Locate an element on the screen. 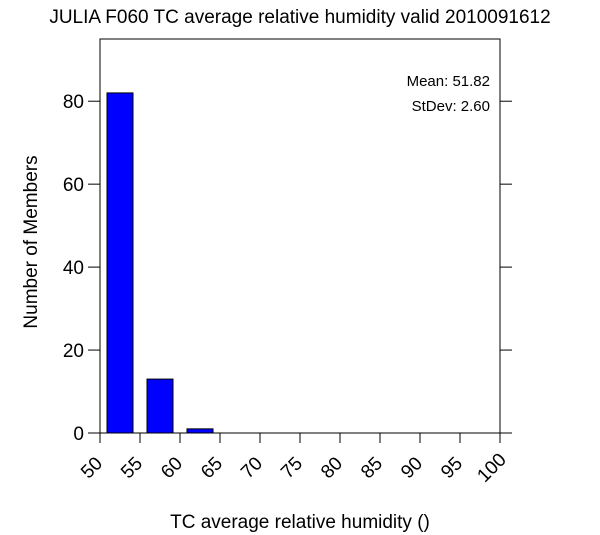  x-tick-label: 100 is located at coordinates (491, 467).